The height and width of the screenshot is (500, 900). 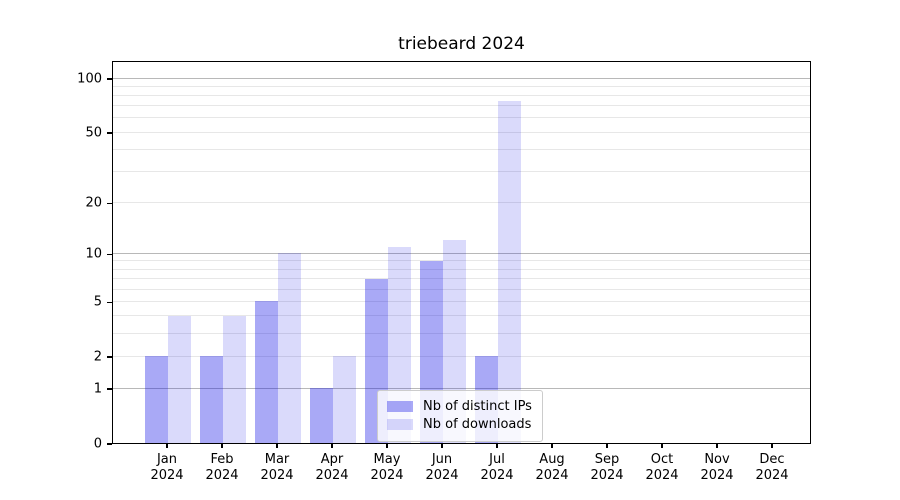 What do you see at coordinates (156, 399) in the screenshot?
I see `bar-distinct-ips-jan` at bounding box center [156, 399].